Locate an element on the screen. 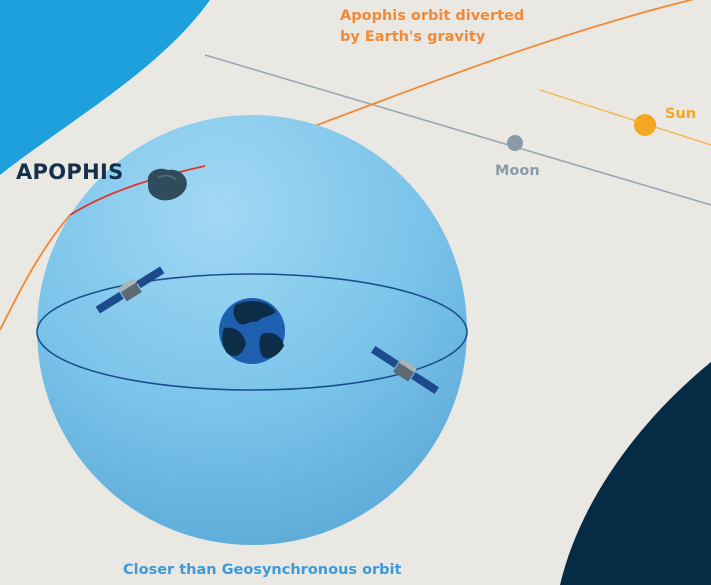  corner-navy-shape is located at coordinates (635, 473).